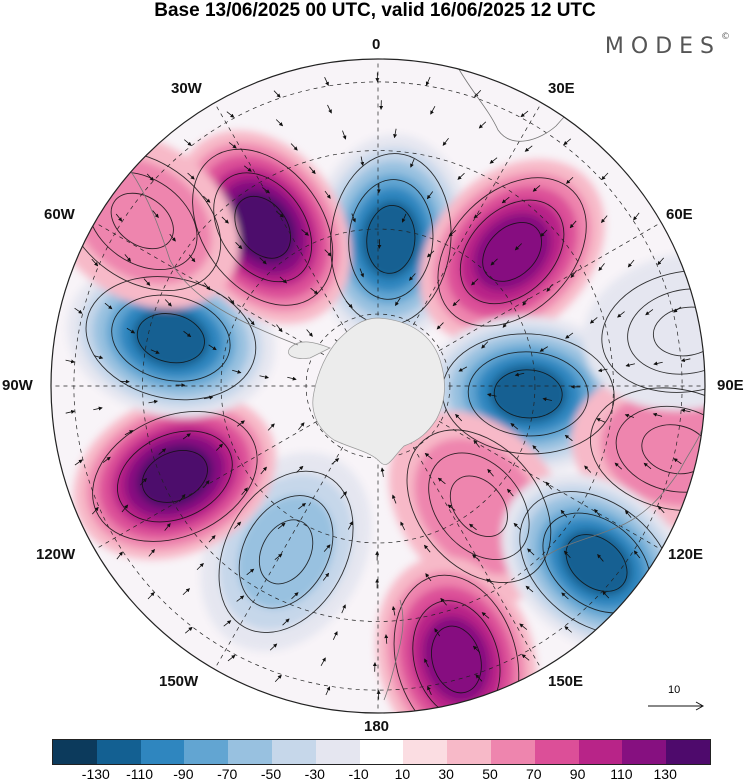 The height and width of the screenshot is (783, 750). Describe the element at coordinates (662, 46) in the screenshot. I see `brand-text: MODES` at that location.